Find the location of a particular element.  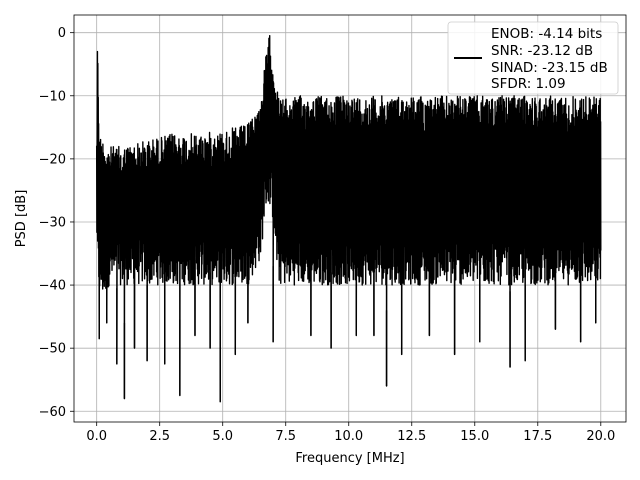

y-tick-label: −60 is located at coordinates (52, 412).